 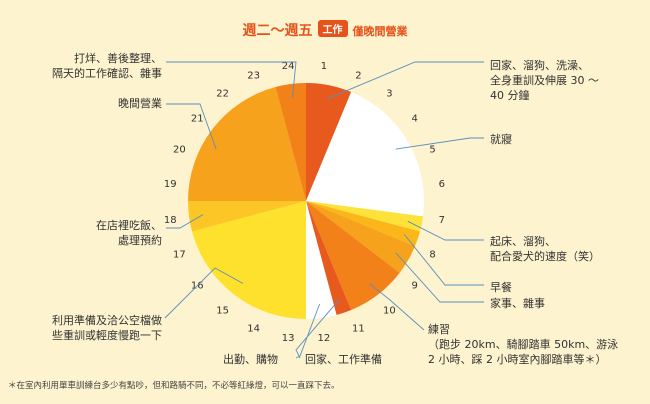 What do you see at coordinates (107, 328) in the screenshot?
I see `label-weight-training: 利用準備及洽公空檔做 些重訓或輕度慢跑一下` at bounding box center [107, 328].